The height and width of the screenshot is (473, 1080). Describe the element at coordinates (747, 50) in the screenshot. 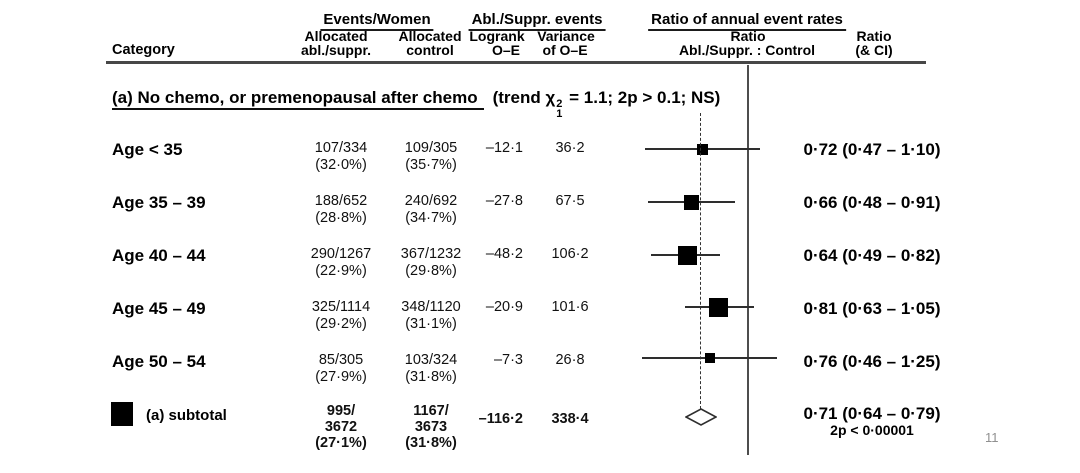

I see `header-abl-suppr-control-sub: Abl./Suppr. : Control` at that location.